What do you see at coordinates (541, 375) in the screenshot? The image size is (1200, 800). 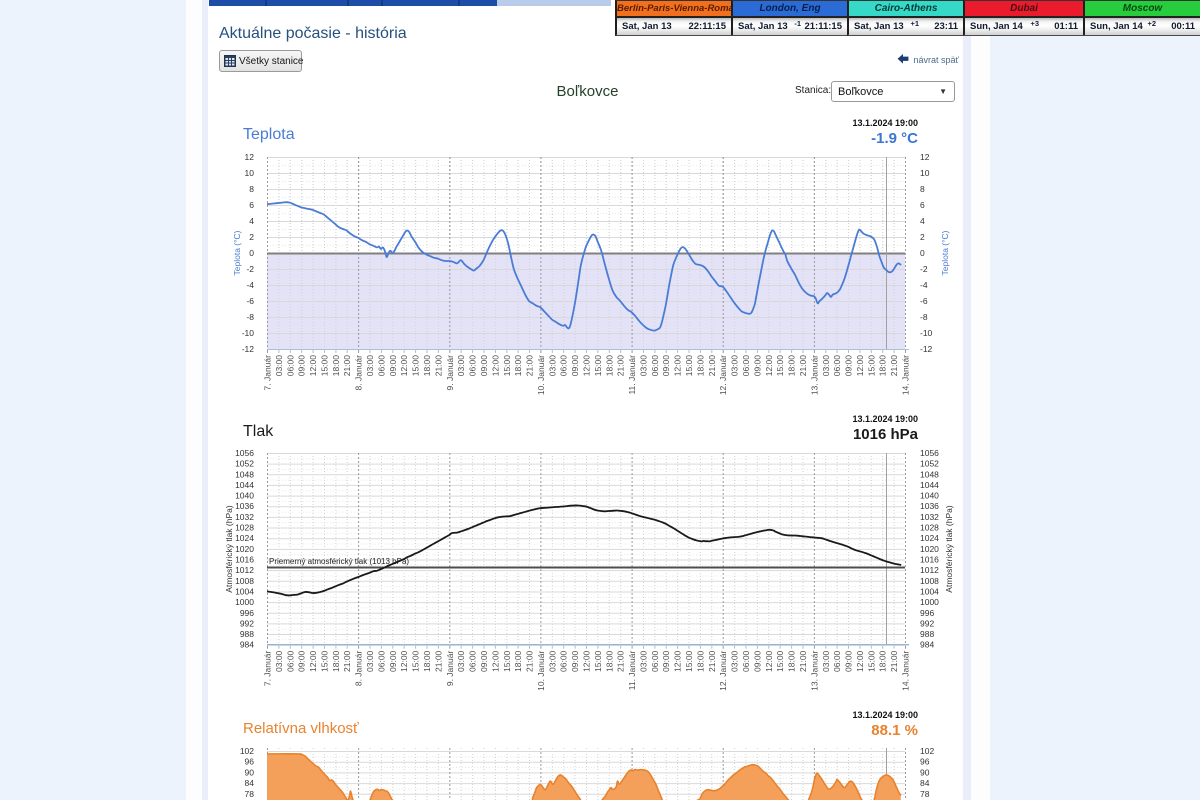 I see `svg-text: 10. Január` at bounding box center [541, 375].